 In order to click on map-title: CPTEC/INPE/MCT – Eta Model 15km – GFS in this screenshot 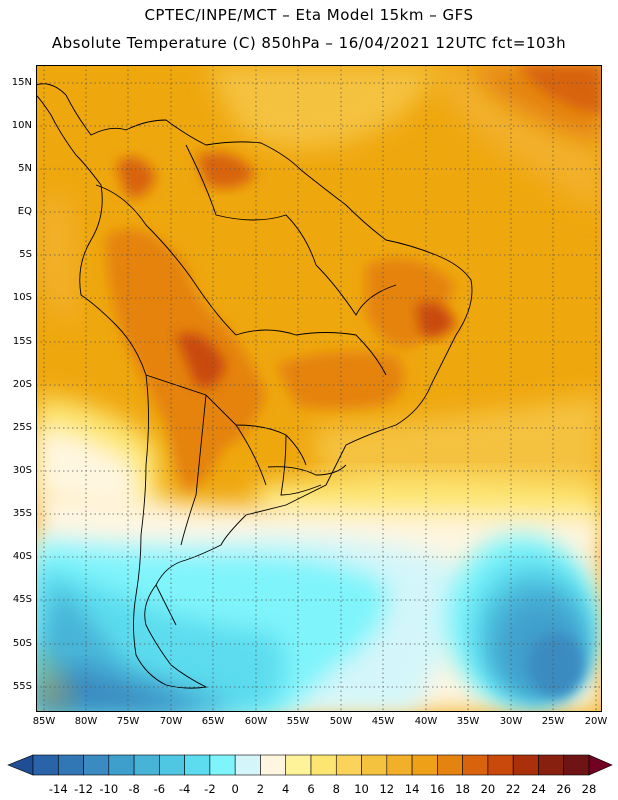, I will do `click(309, 15)`.